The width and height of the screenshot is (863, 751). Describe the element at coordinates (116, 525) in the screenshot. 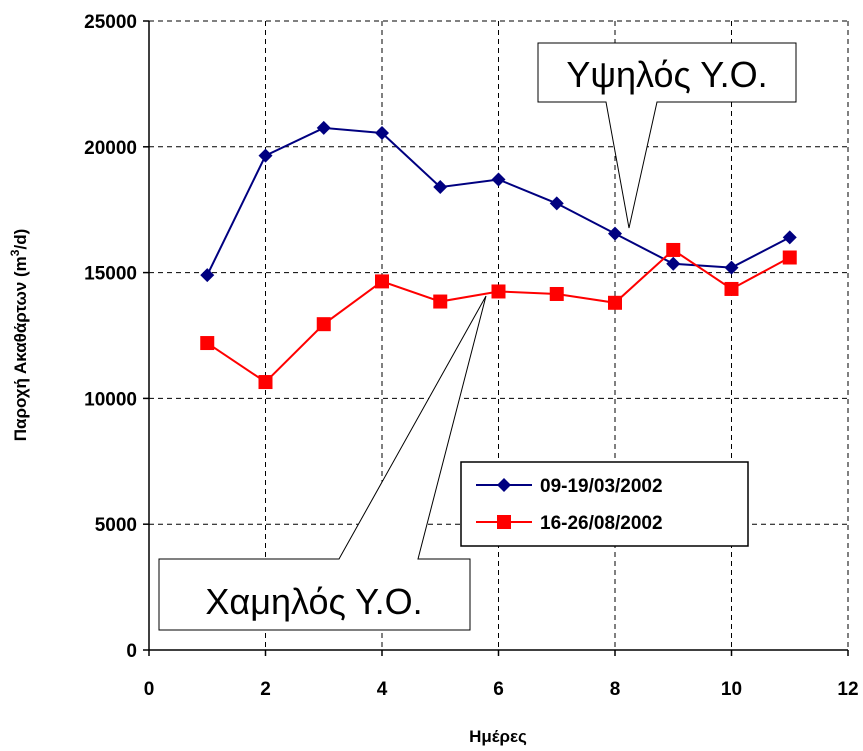

I see `y-tick-label: 5000` at that location.